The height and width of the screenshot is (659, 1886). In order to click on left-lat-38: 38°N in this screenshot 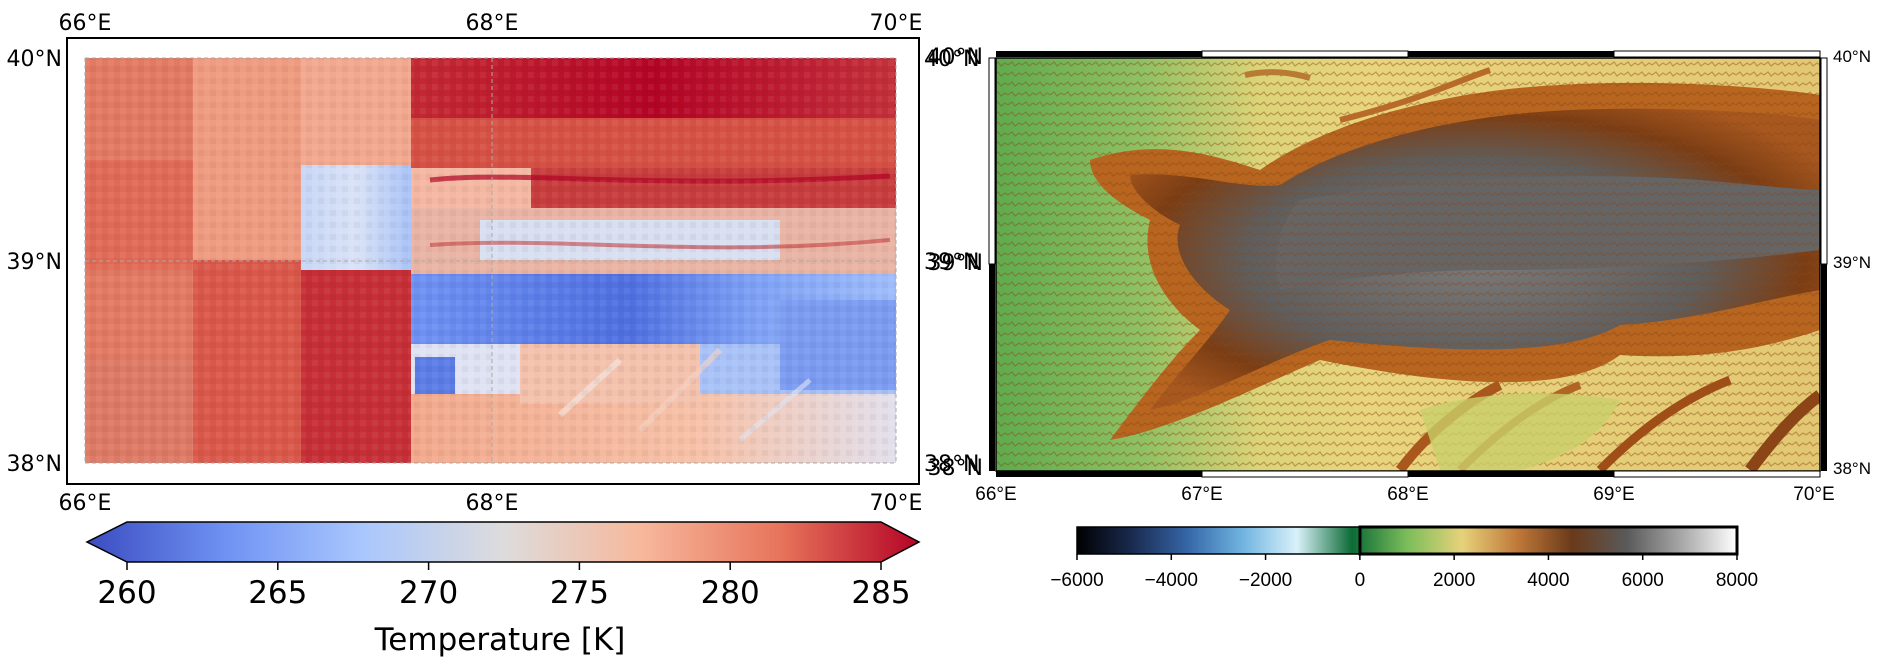, I will do `click(34, 464)`.